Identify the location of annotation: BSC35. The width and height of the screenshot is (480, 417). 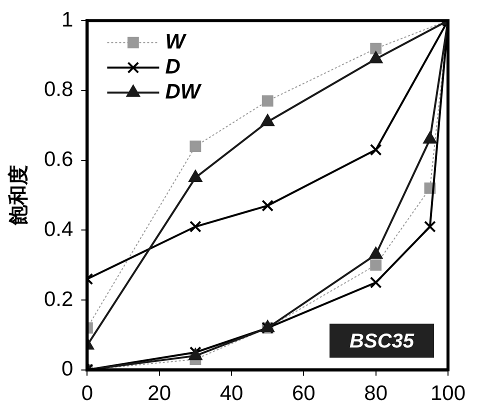
(382, 341).